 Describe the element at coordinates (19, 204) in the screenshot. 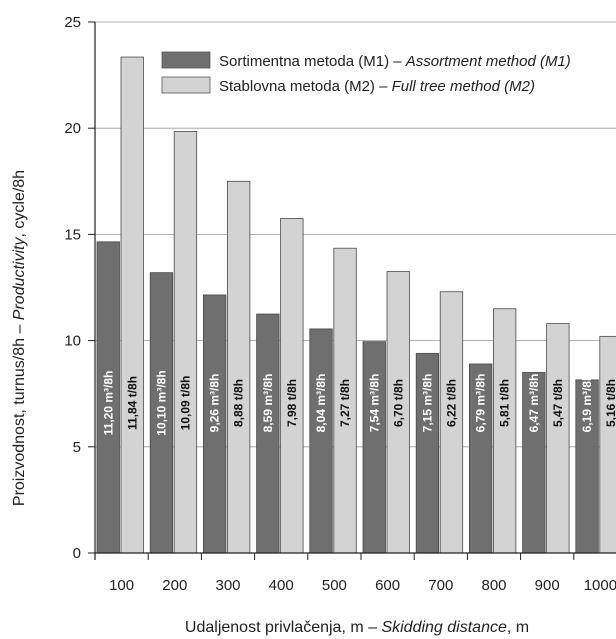

I see `y-axis-title-tail: , cycle/8h` at that location.